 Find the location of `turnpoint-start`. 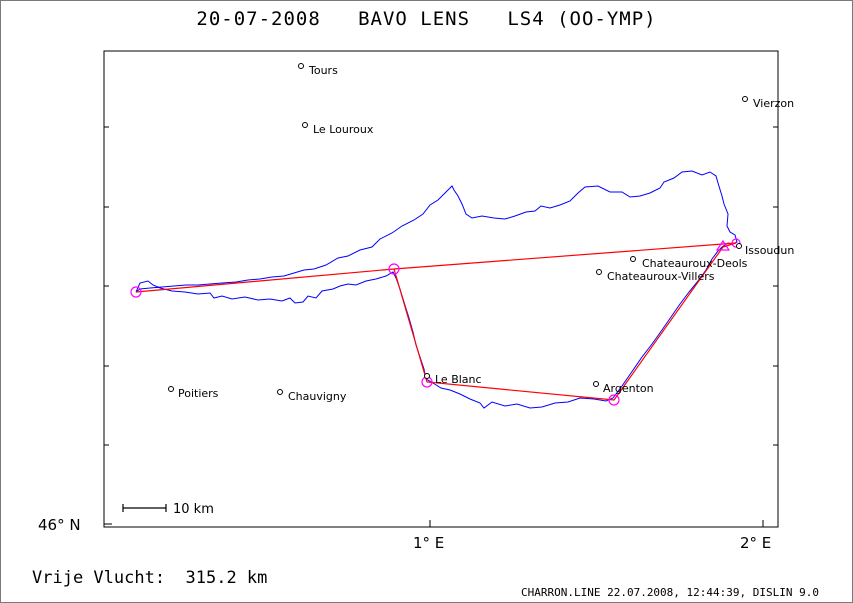

turnpoint-start is located at coordinates (136, 292).